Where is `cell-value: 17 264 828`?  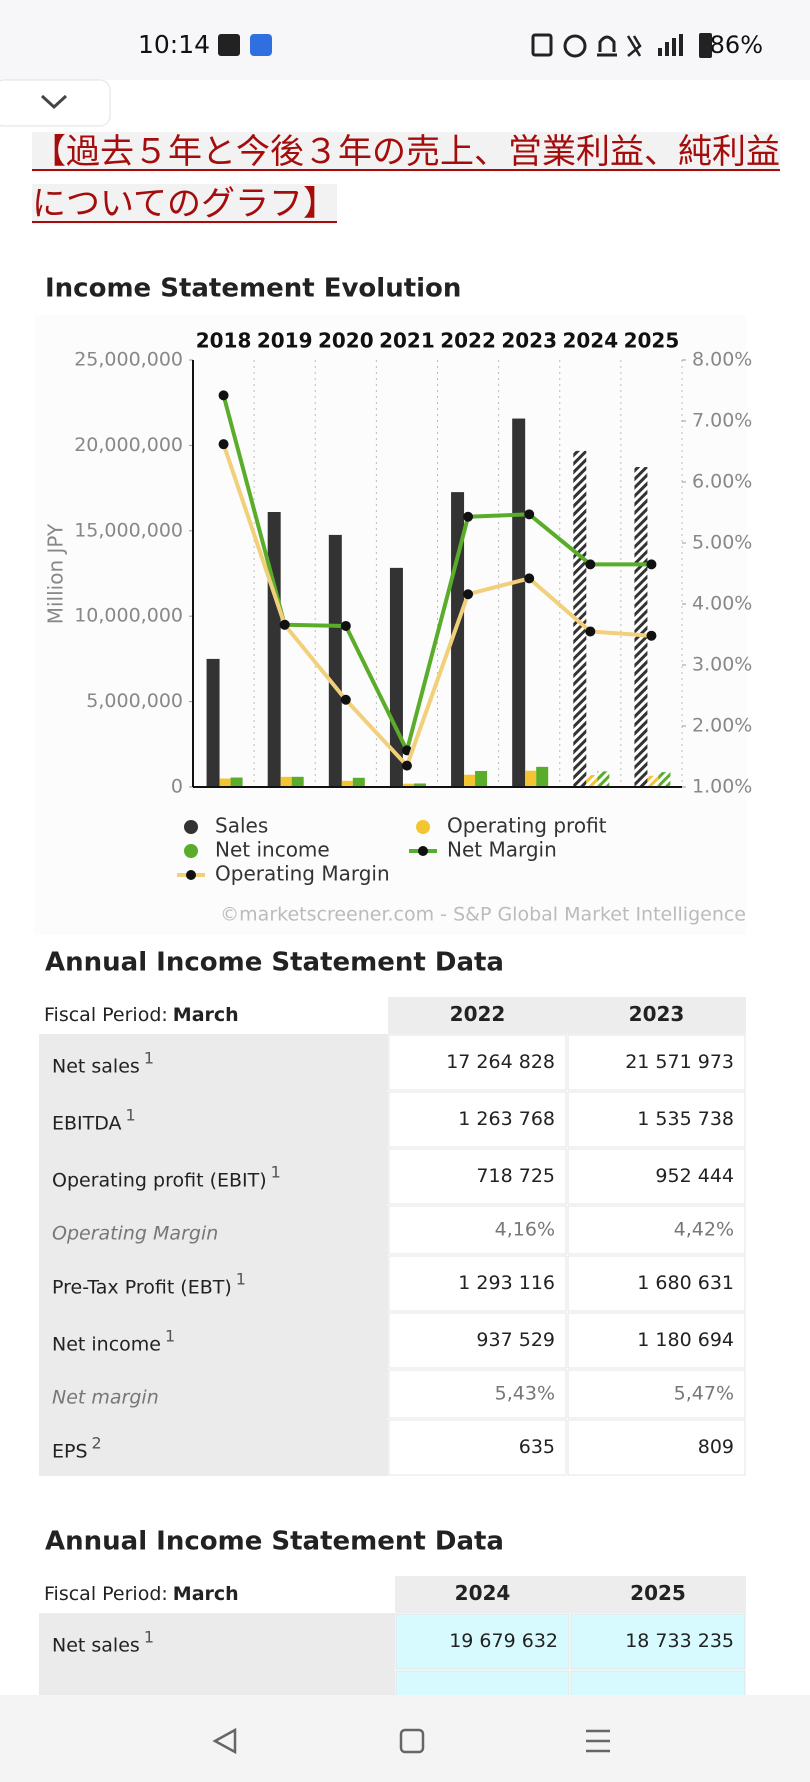 cell-value: 17 264 828 is located at coordinates (500, 1062).